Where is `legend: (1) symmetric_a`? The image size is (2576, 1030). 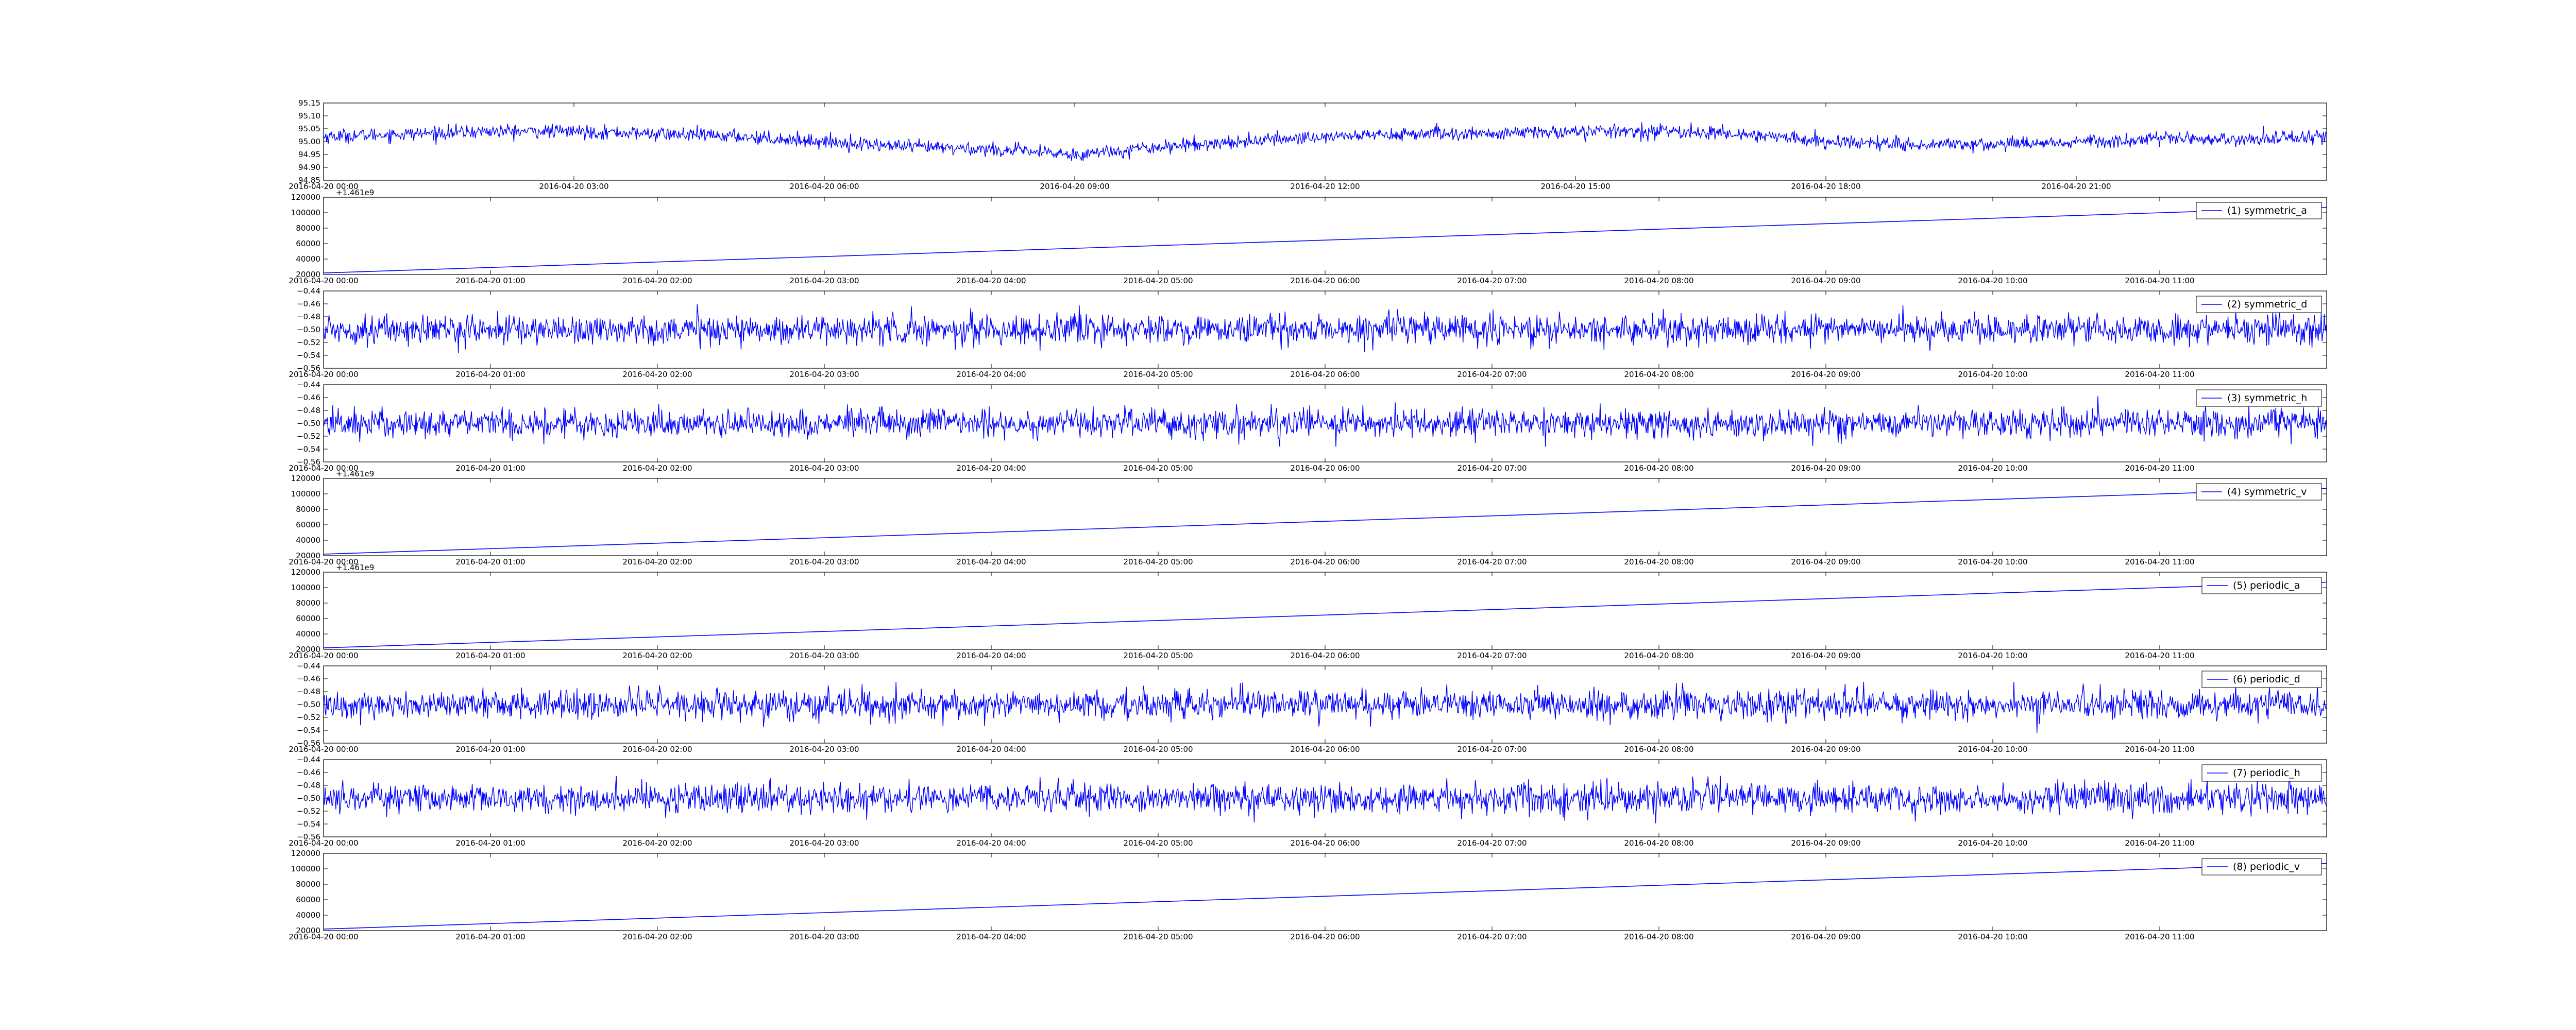 legend: (1) symmetric_a is located at coordinates (2259, 210).